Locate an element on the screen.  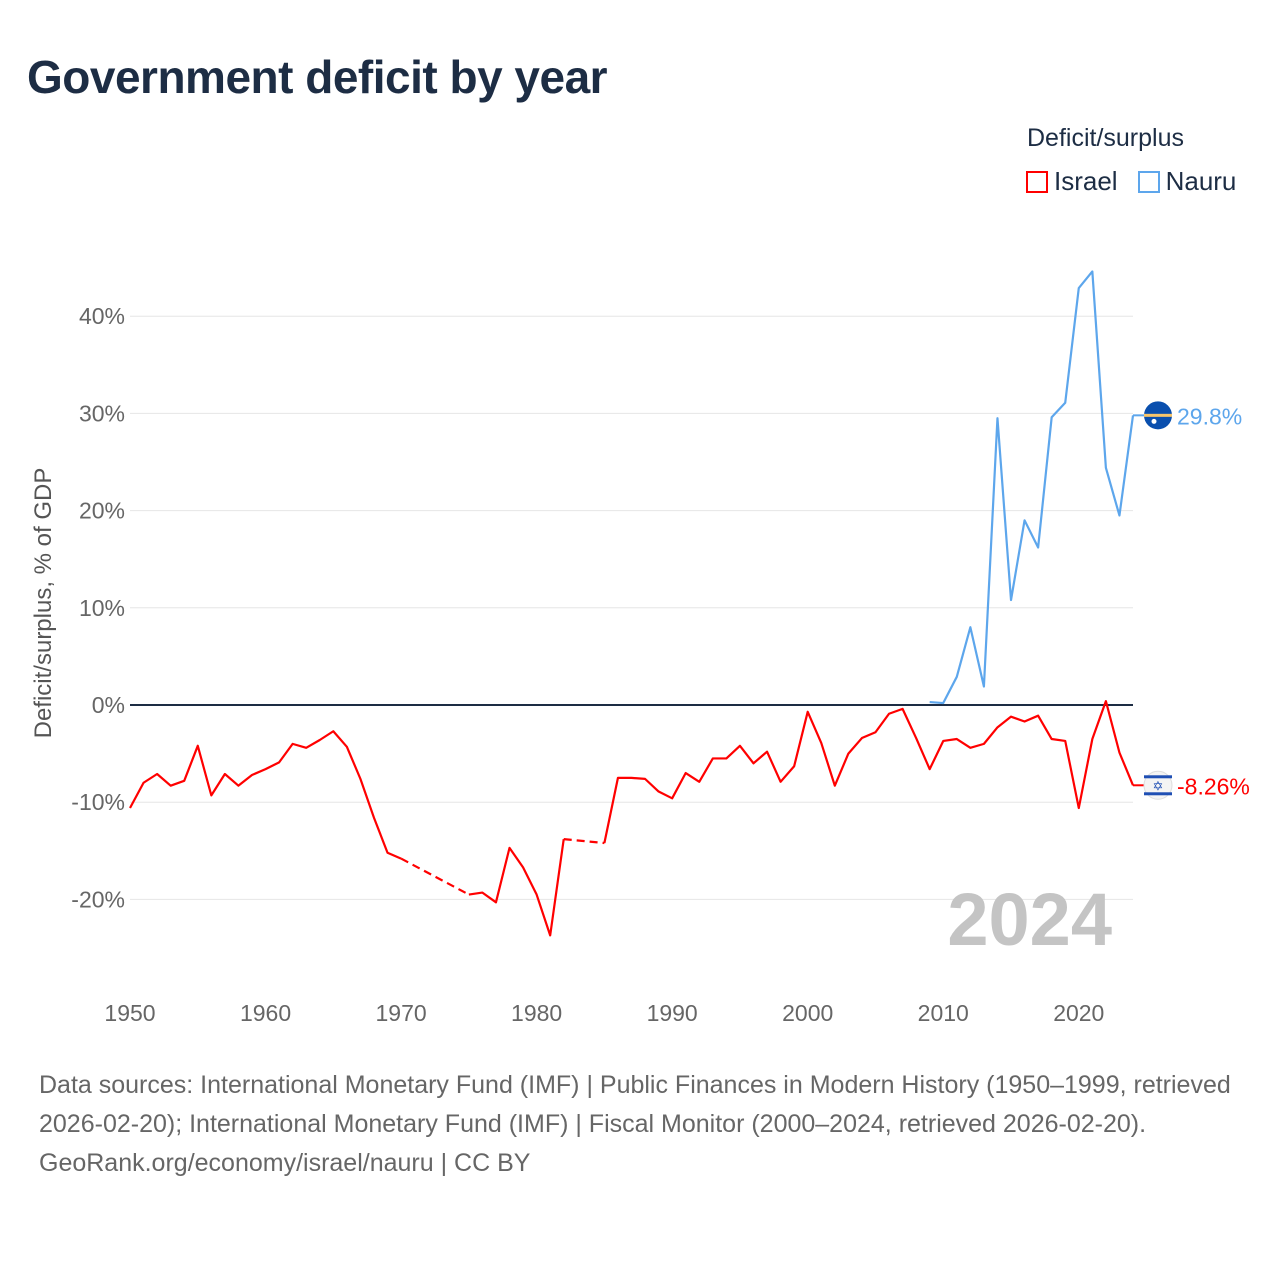
y-tick-label: 0% is located at coordinates (108, 705).